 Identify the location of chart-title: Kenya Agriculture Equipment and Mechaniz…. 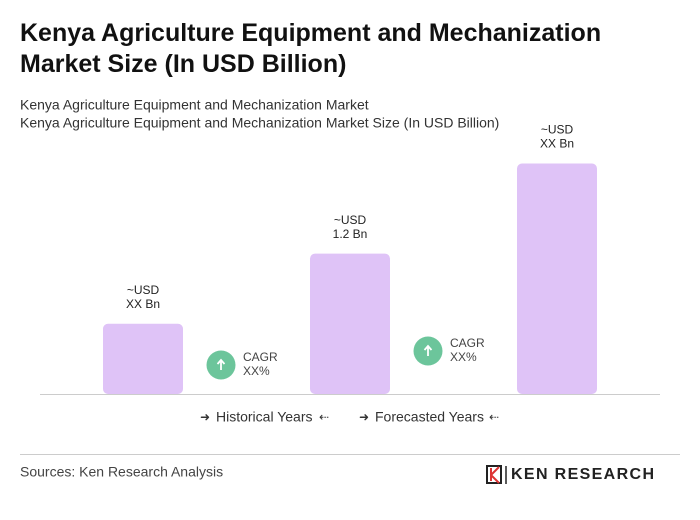
(311, 48).